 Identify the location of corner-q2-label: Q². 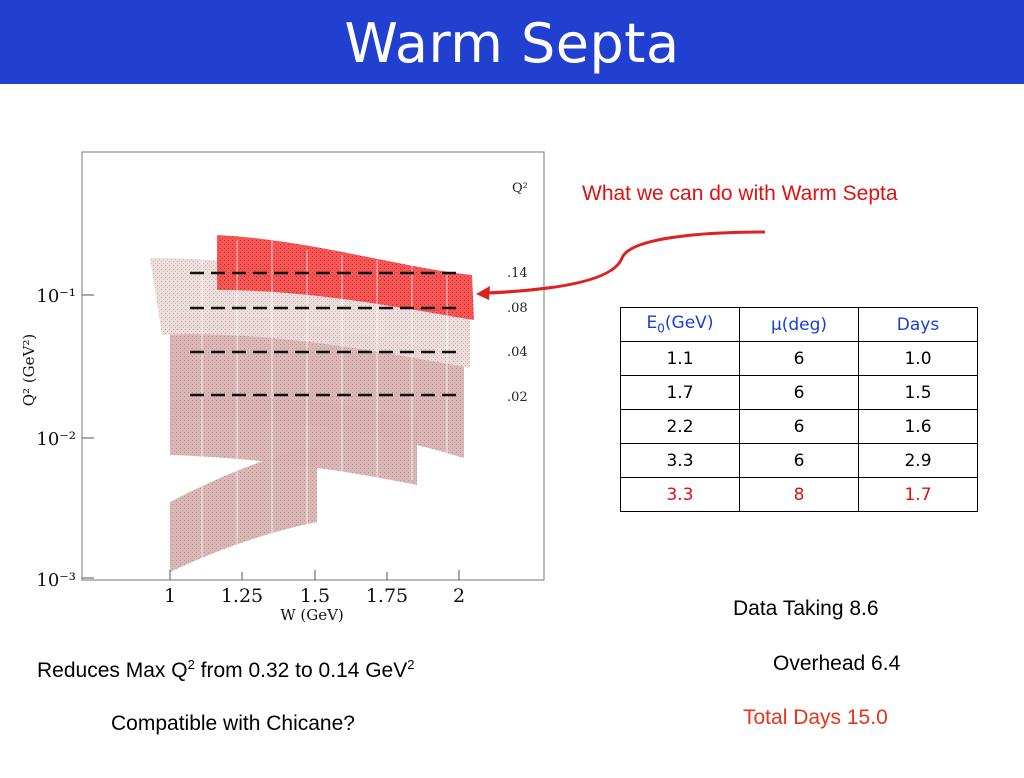
(520, 188).